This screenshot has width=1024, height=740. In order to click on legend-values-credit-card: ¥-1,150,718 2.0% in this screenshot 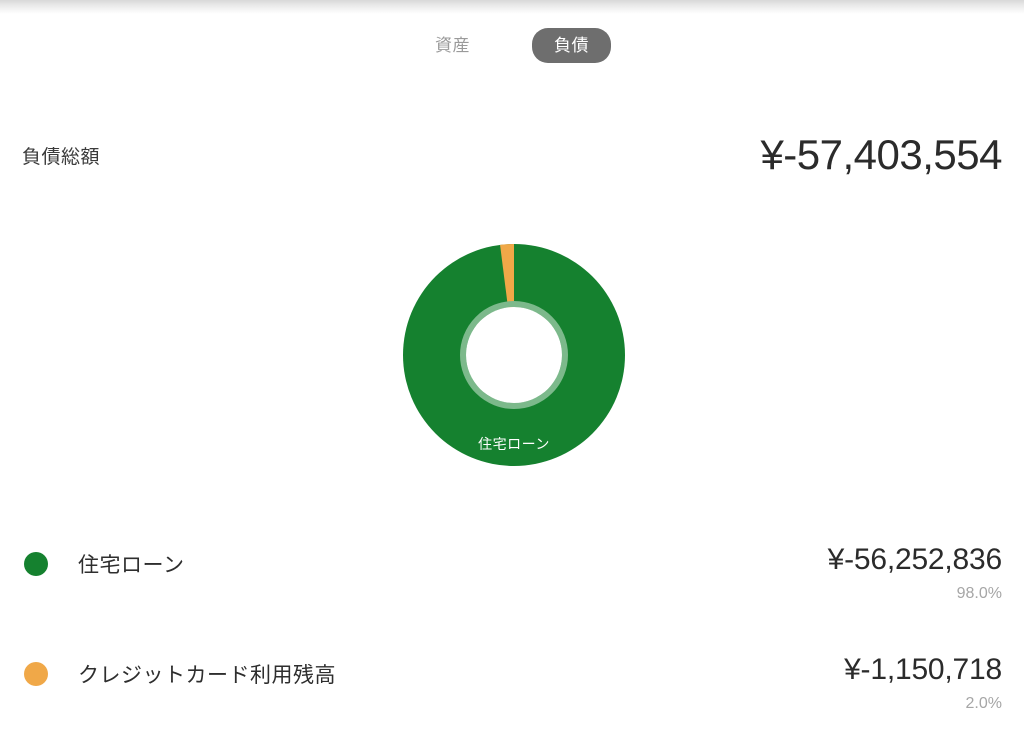, I will do `click(923, 671)`.